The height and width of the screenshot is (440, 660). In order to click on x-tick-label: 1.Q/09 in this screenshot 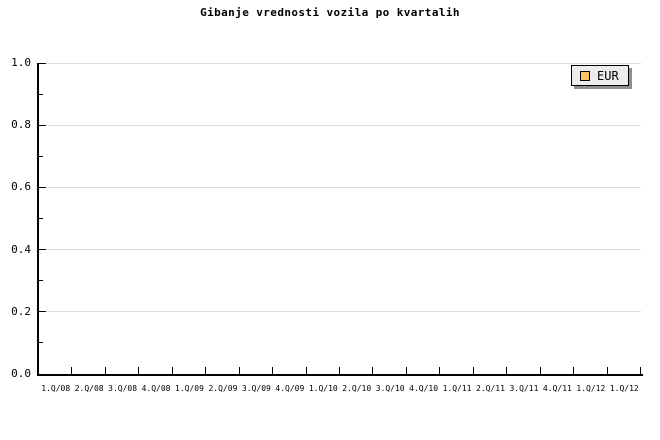, I will do `click(189, 388)`.